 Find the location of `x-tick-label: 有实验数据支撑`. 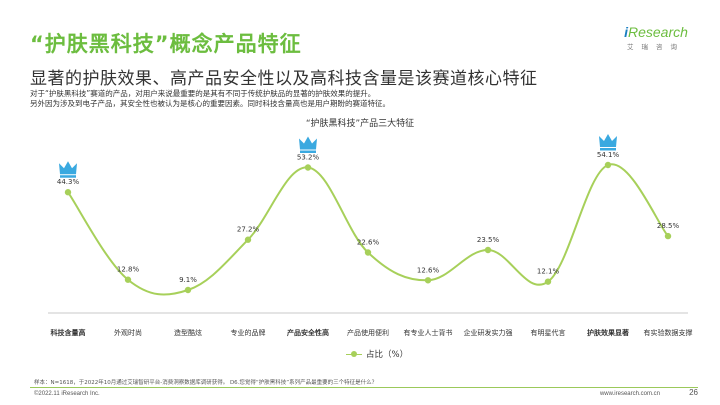

x-tick-label: 有实验数据支撑 is located at coordinates (668, 332).